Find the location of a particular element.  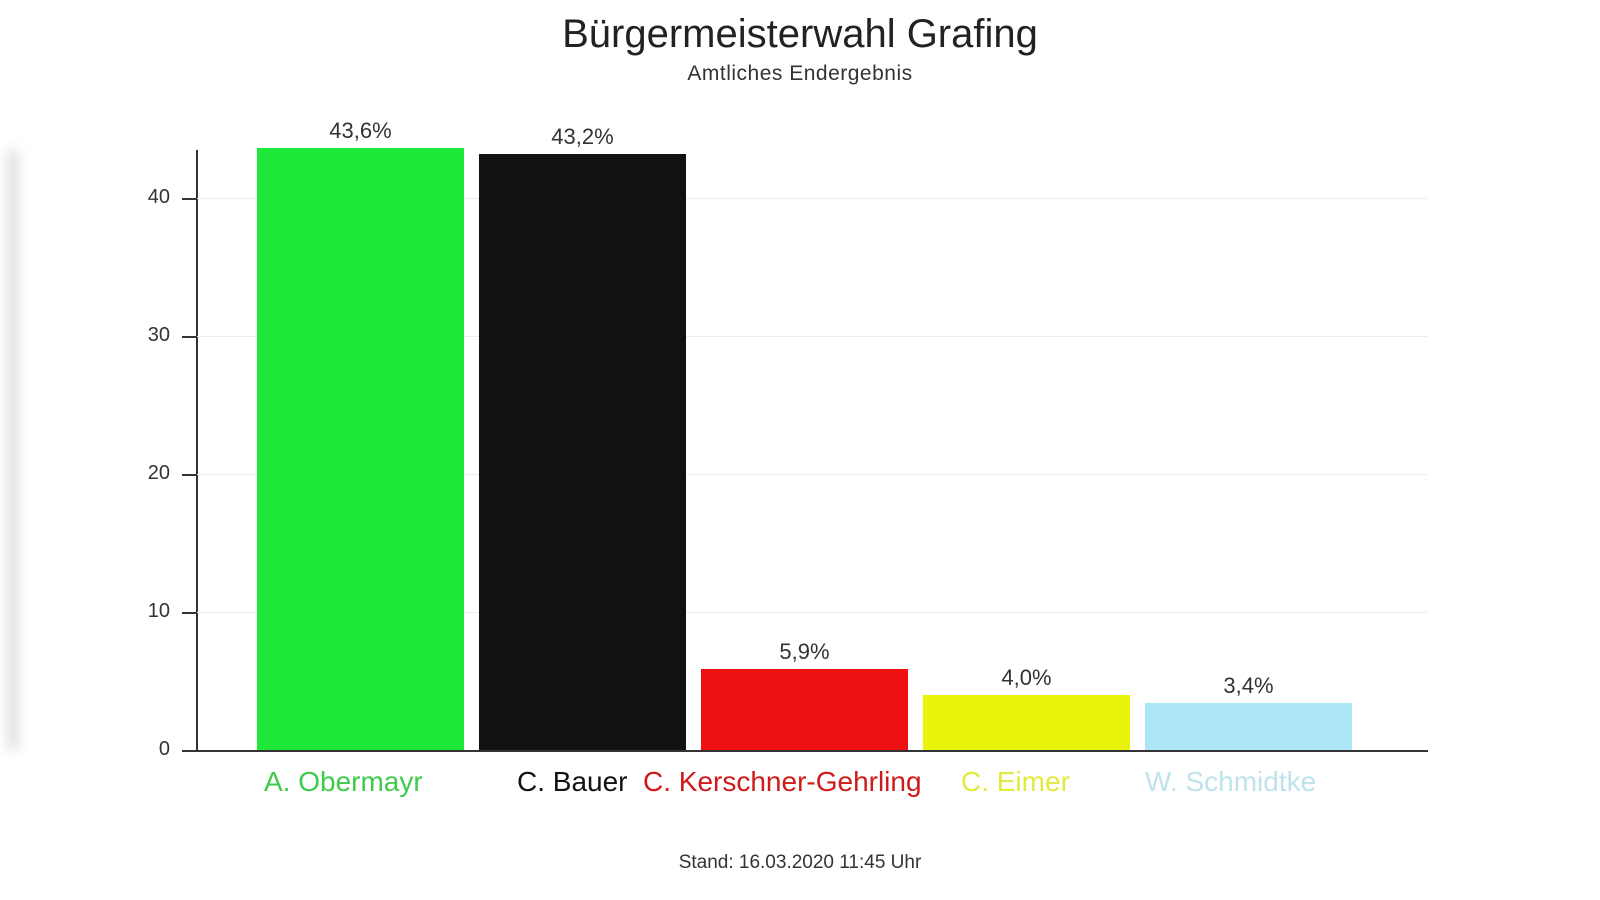

footer-timestamp: Stand: 16.03.2020 11:45 Uhr is located at coordinates (800, 862).